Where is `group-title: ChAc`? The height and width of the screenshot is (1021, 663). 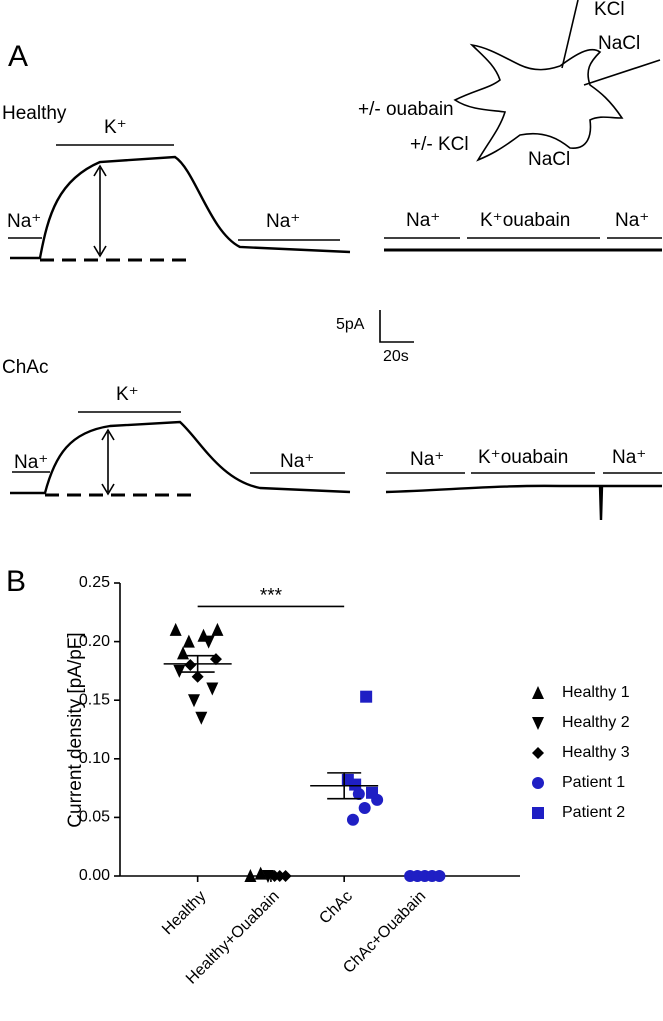
group-title: ChAc is located at coordinates (25, 367).